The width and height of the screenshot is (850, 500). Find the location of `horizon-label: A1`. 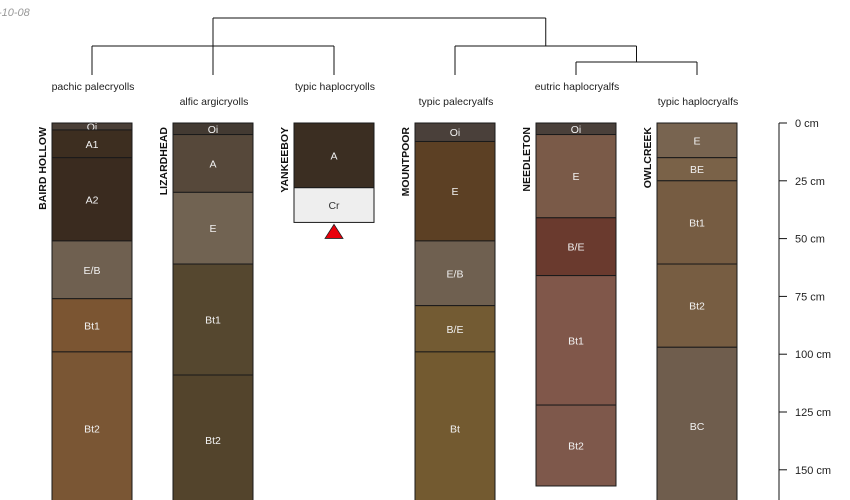

horizon-label: A1 is located at coordinates (92, 145).